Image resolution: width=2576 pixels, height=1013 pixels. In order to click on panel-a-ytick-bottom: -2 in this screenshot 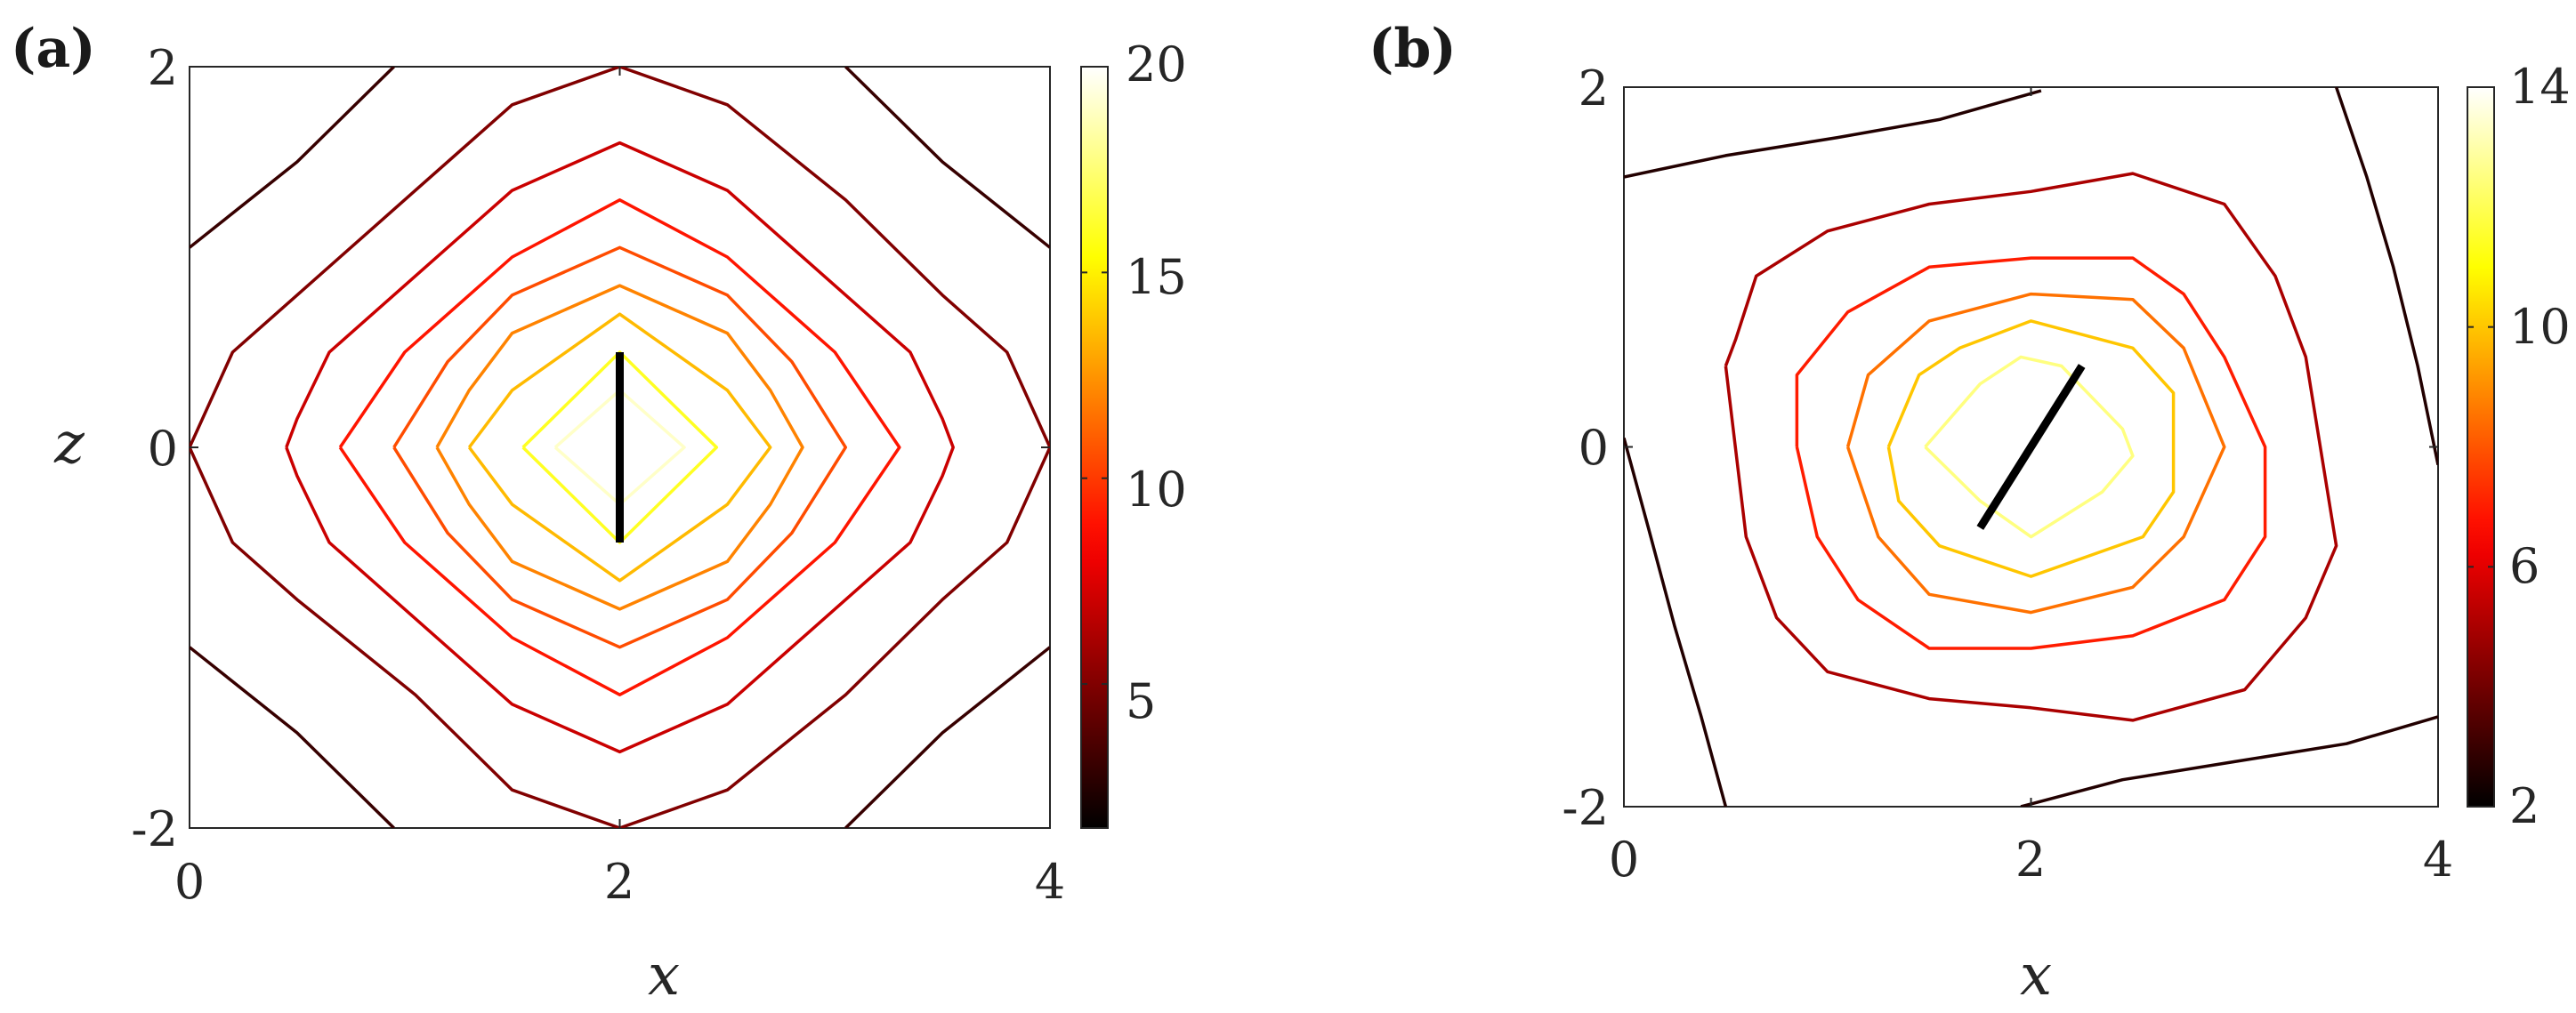, I will do `click(154, 829)`.